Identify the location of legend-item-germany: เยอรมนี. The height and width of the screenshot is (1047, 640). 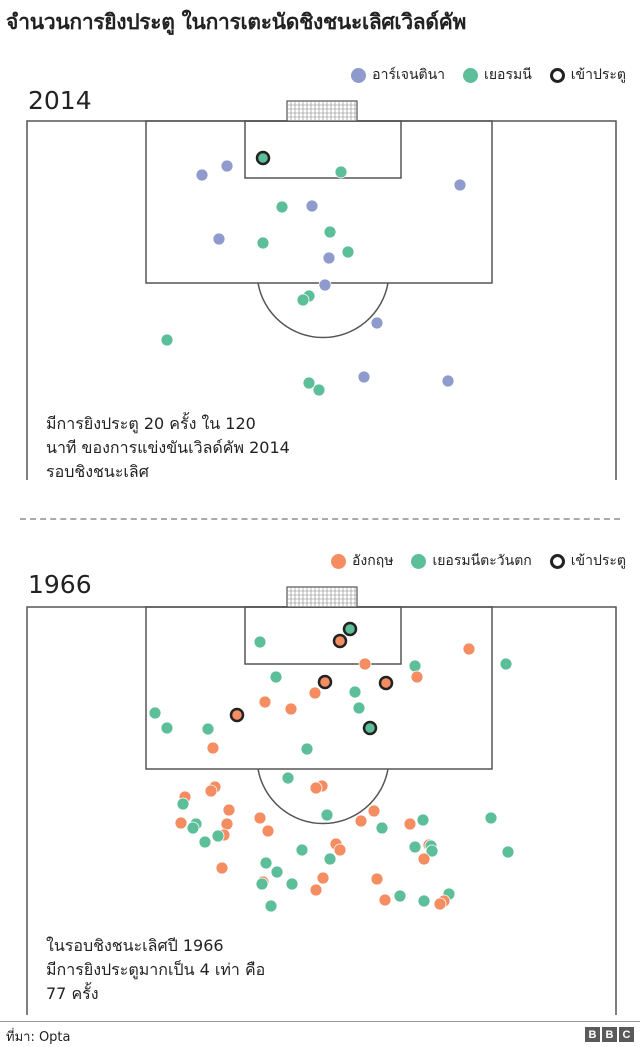
(497, 75).